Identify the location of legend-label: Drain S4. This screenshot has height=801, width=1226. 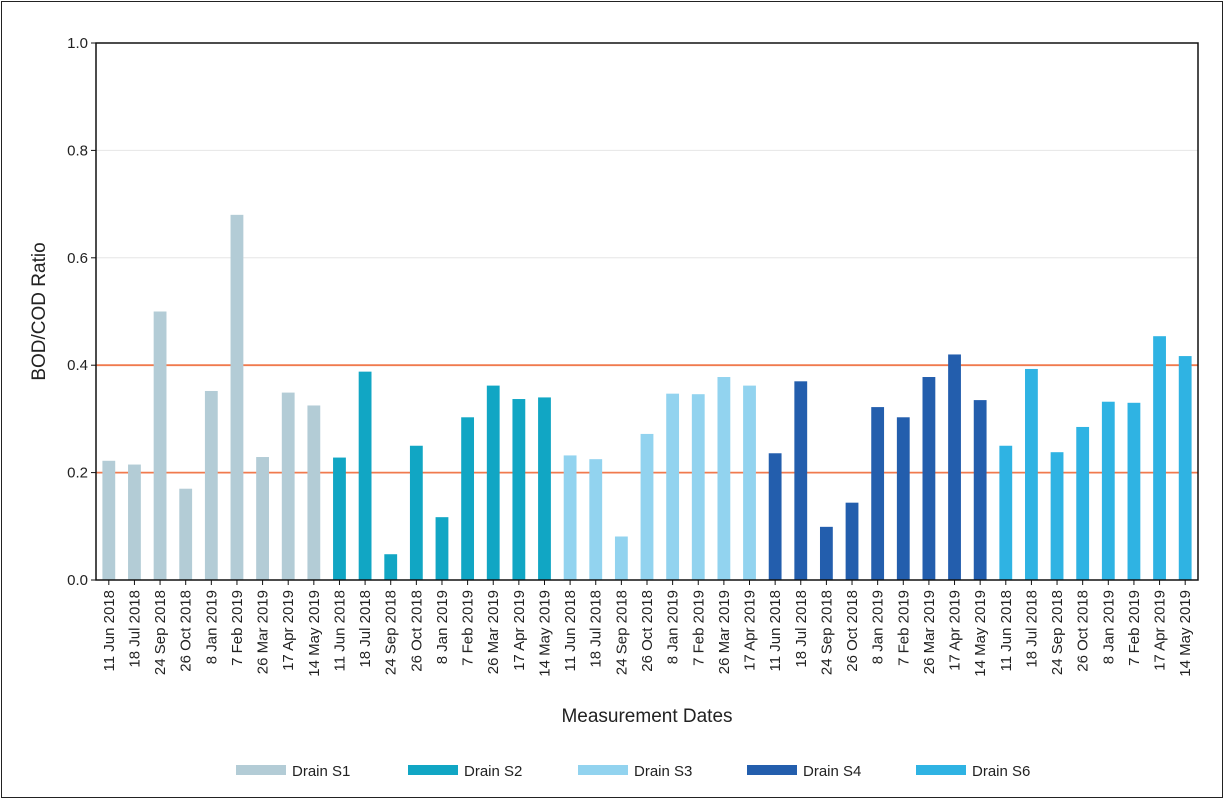
(832, 771).